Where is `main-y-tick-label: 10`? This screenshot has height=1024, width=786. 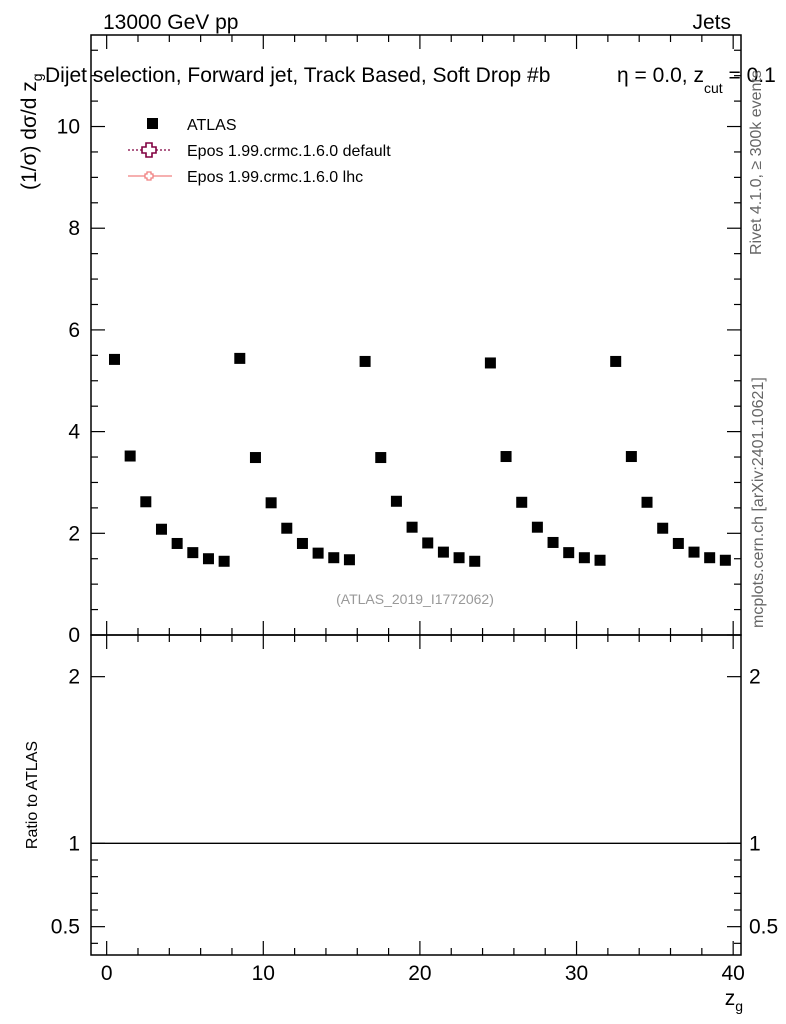
main-y-tick-label: 10 is located at coordinates (68, 127).